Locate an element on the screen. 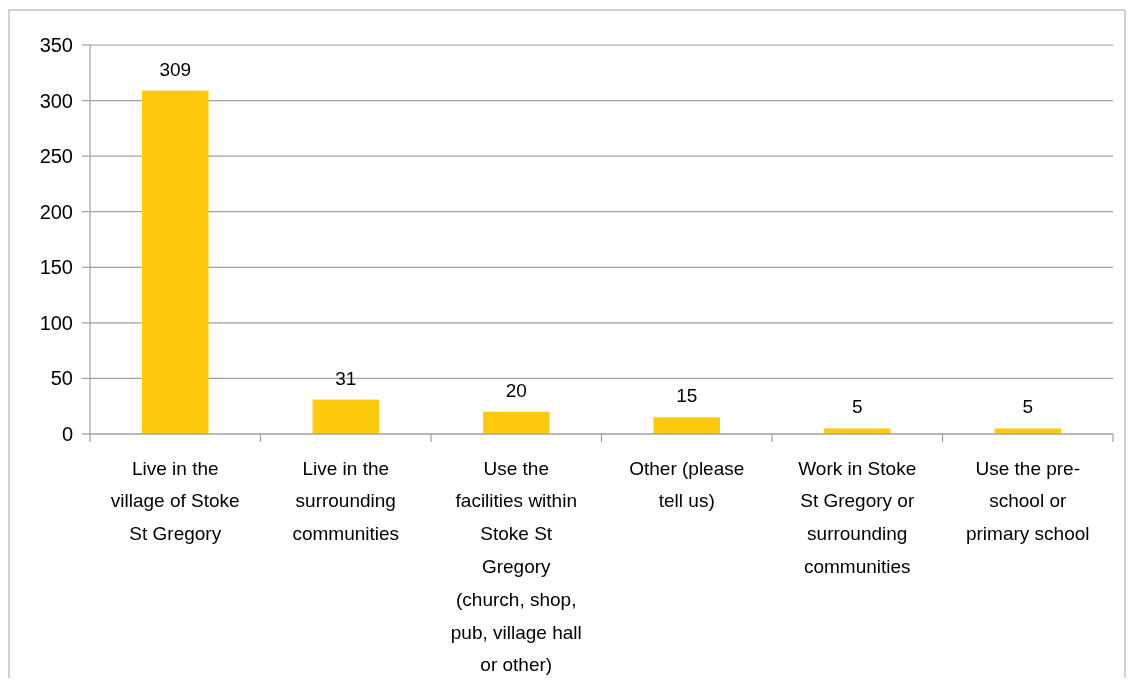 The height and width of the screenshot is (686, 1135). x-tick-label: Use the pre-school or primary school is located at coordinates (1027, 501).